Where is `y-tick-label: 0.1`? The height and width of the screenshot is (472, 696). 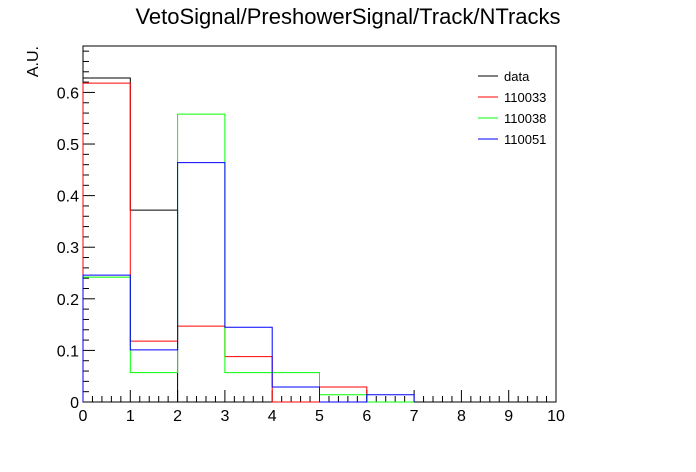
y-tick-label: 0.1 is located at coordinates (68, 351).